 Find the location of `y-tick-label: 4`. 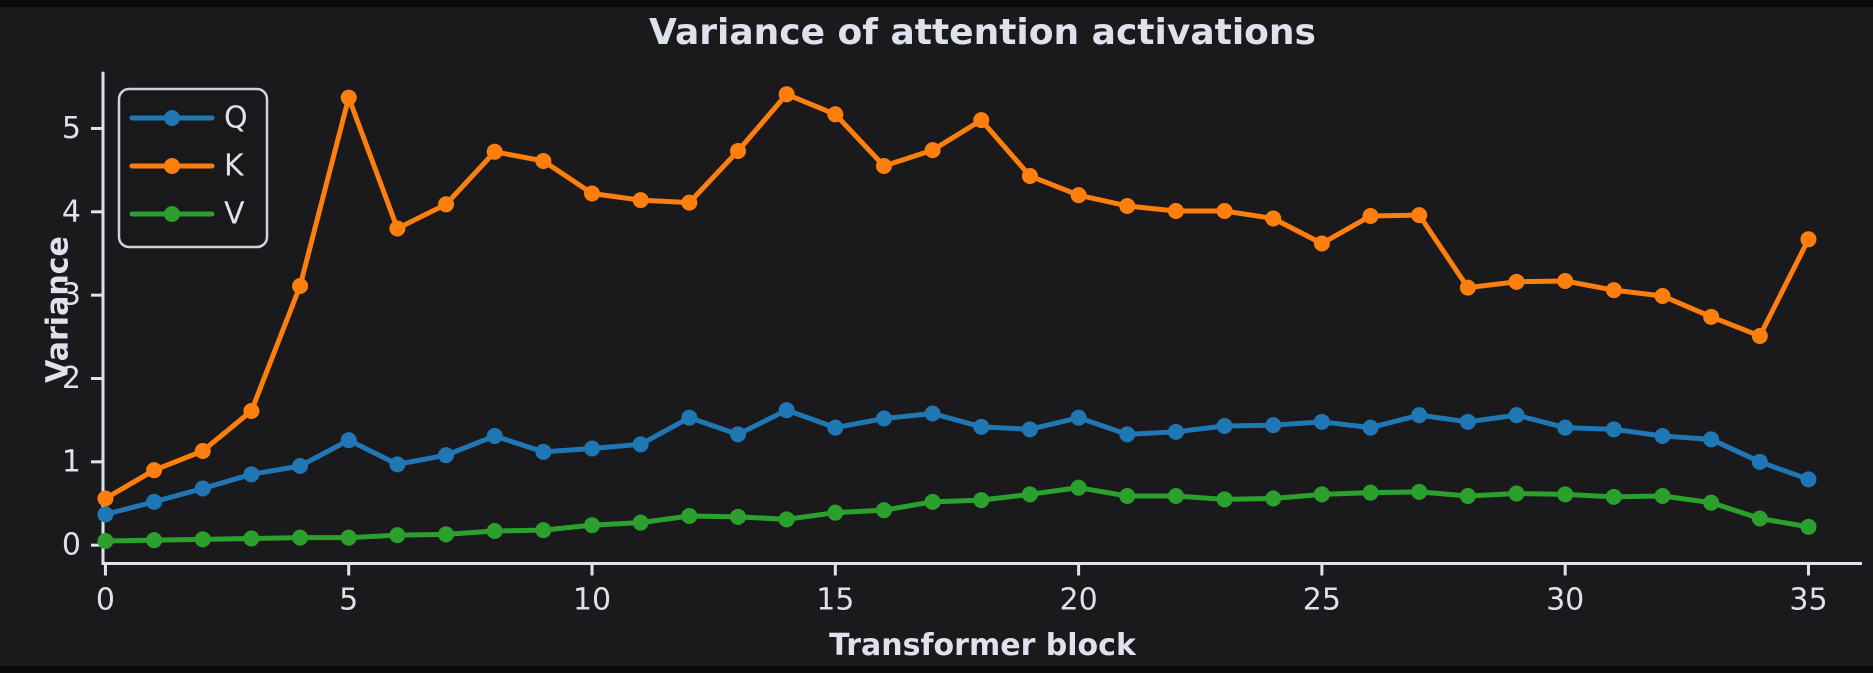

y-tick-label: 4 is located at coordinates (71, 211).